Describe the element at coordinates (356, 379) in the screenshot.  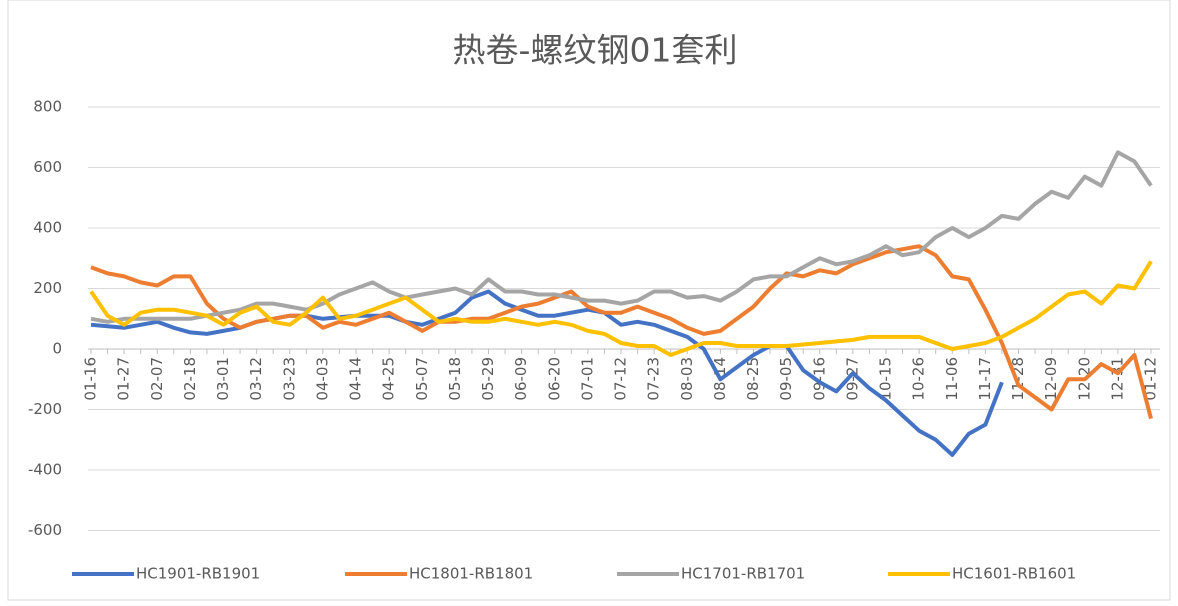
I see `x-tick-label: 04-14` at that location.